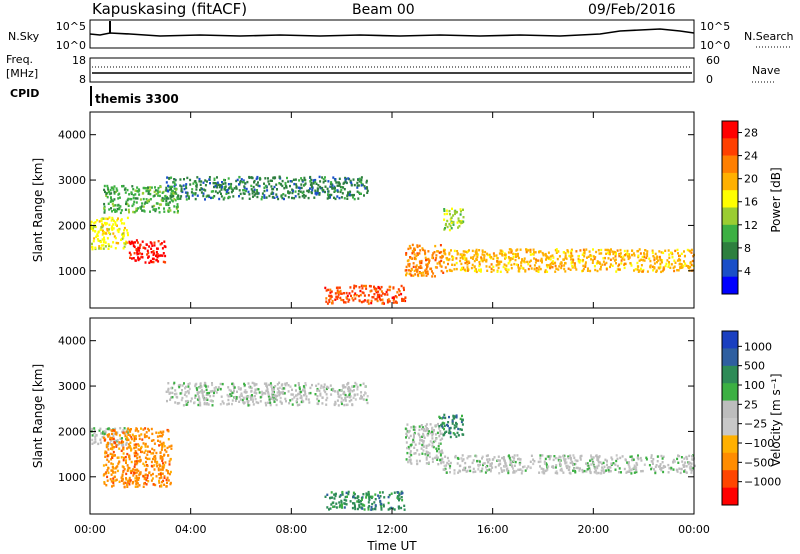 The height and width of the screenshot is (554, 800). What do you see at coordinates (730, 181) in the screenshot?
I see `power-colorbar-cell` at bounding box center [730, 181].